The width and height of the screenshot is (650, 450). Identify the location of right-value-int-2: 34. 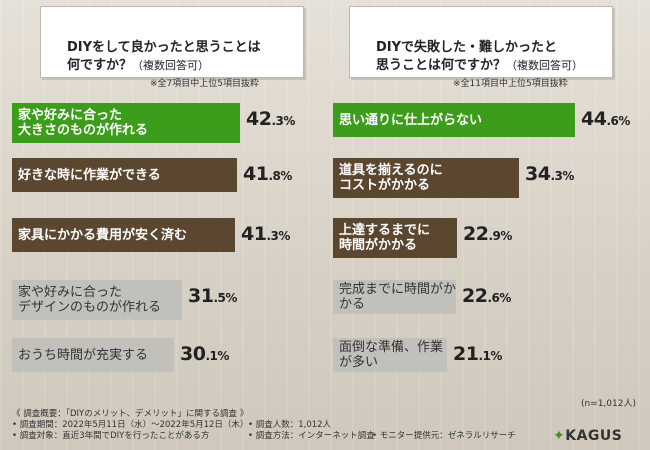
(538, 174).